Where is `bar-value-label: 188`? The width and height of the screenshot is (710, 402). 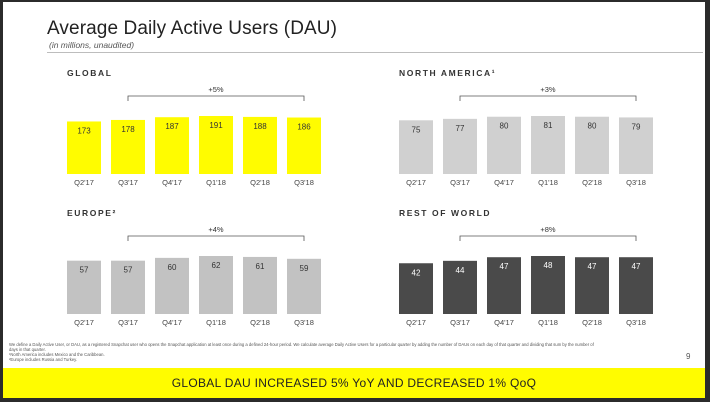 bar-value-label: 188 is located at coordinates (260, 126).